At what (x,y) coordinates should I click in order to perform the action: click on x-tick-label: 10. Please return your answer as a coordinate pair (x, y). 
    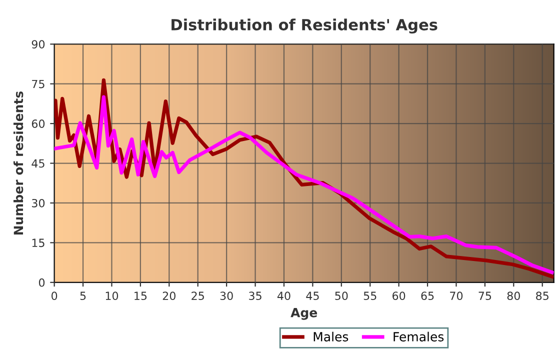
    Looking at the image, I should click on (112, 296).